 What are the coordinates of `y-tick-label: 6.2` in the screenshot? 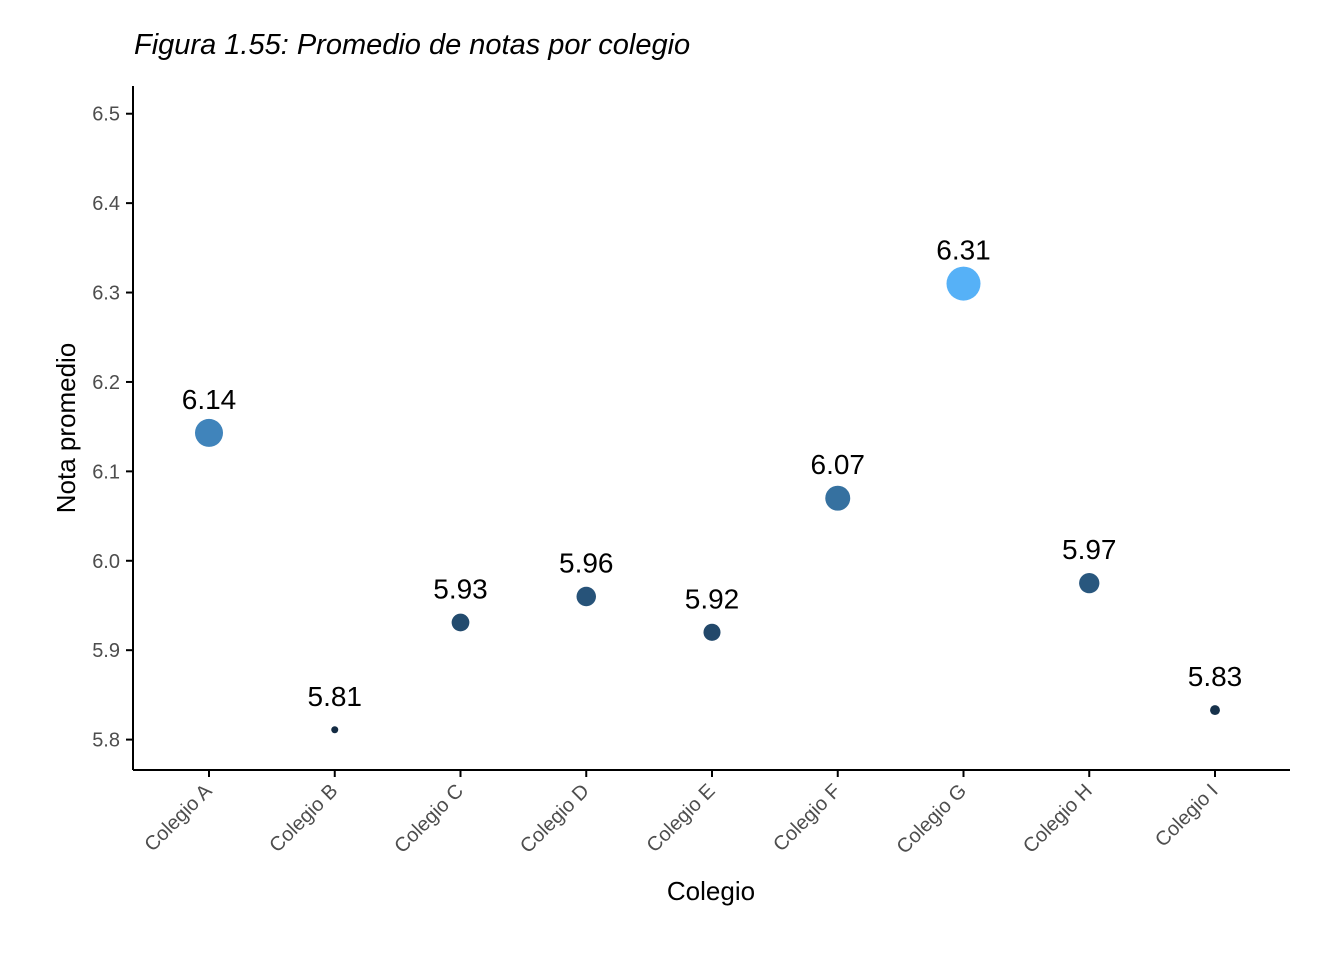 It's located at (106, 383).